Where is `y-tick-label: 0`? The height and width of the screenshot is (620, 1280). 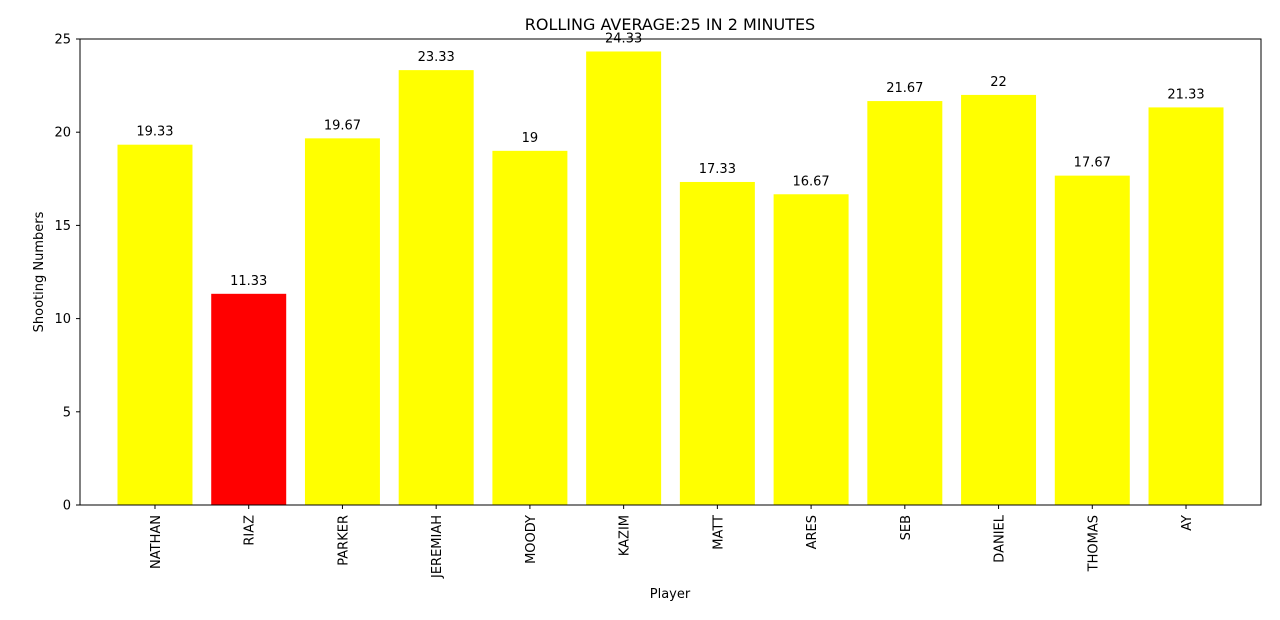 y-tick-label: 0 is located at coordinates (67, 506).